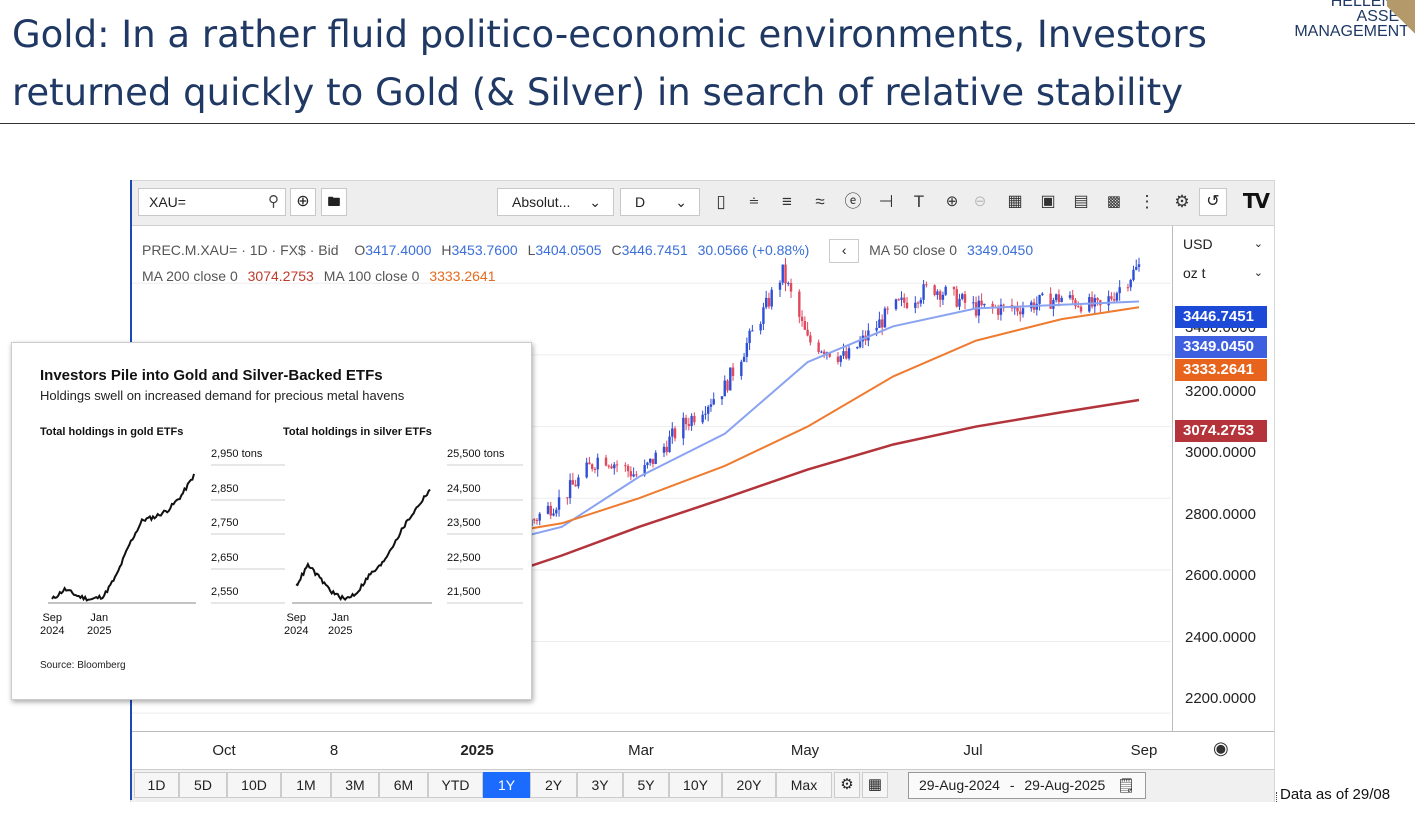 This screenshot has width=1415, height=815. Describe the element at coordinates (1223, 244) in the screenshot. I see `currency-select: USD ⌄` at that location.